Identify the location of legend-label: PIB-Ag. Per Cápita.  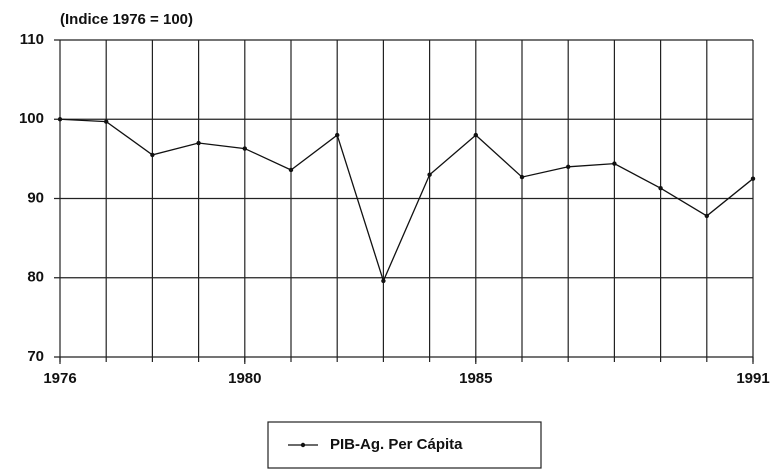
(396, 444).